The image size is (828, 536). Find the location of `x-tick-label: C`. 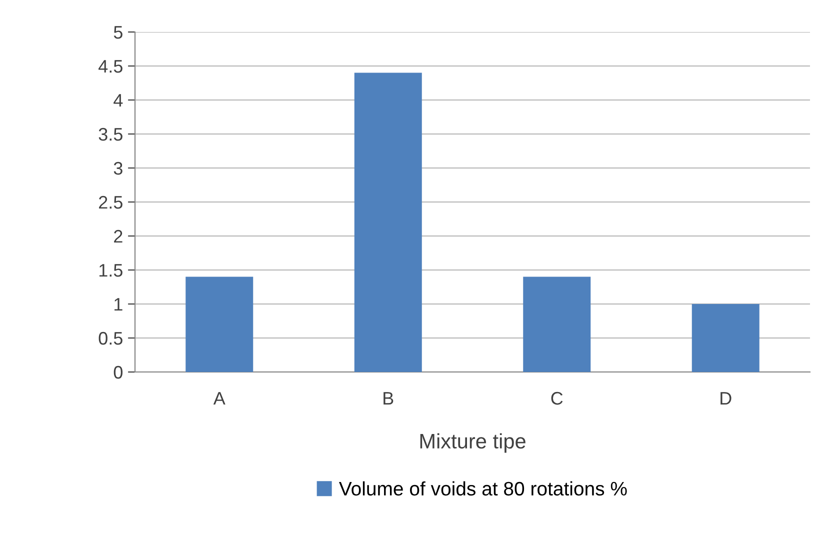

x-tick-label: C is located at coordinates (557, 398).